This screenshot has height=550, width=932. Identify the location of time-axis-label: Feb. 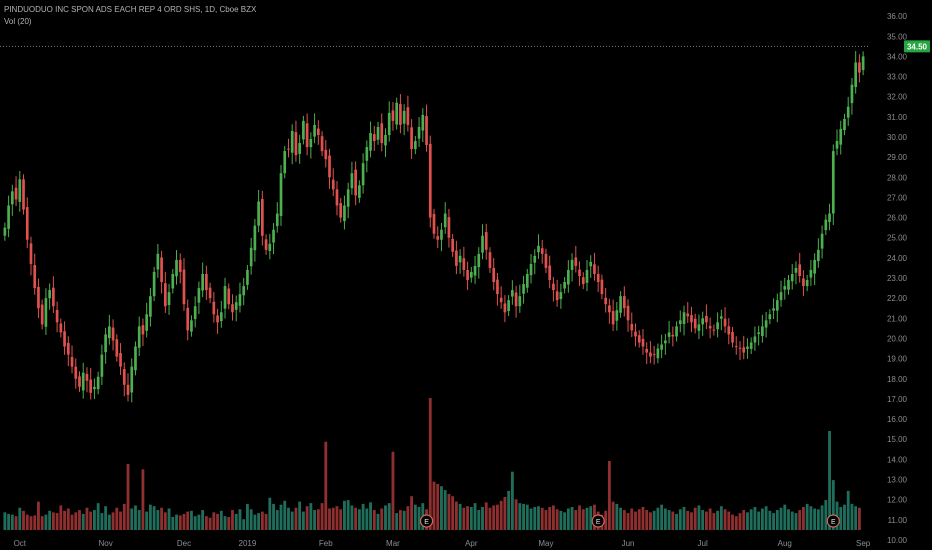
(326, 543).